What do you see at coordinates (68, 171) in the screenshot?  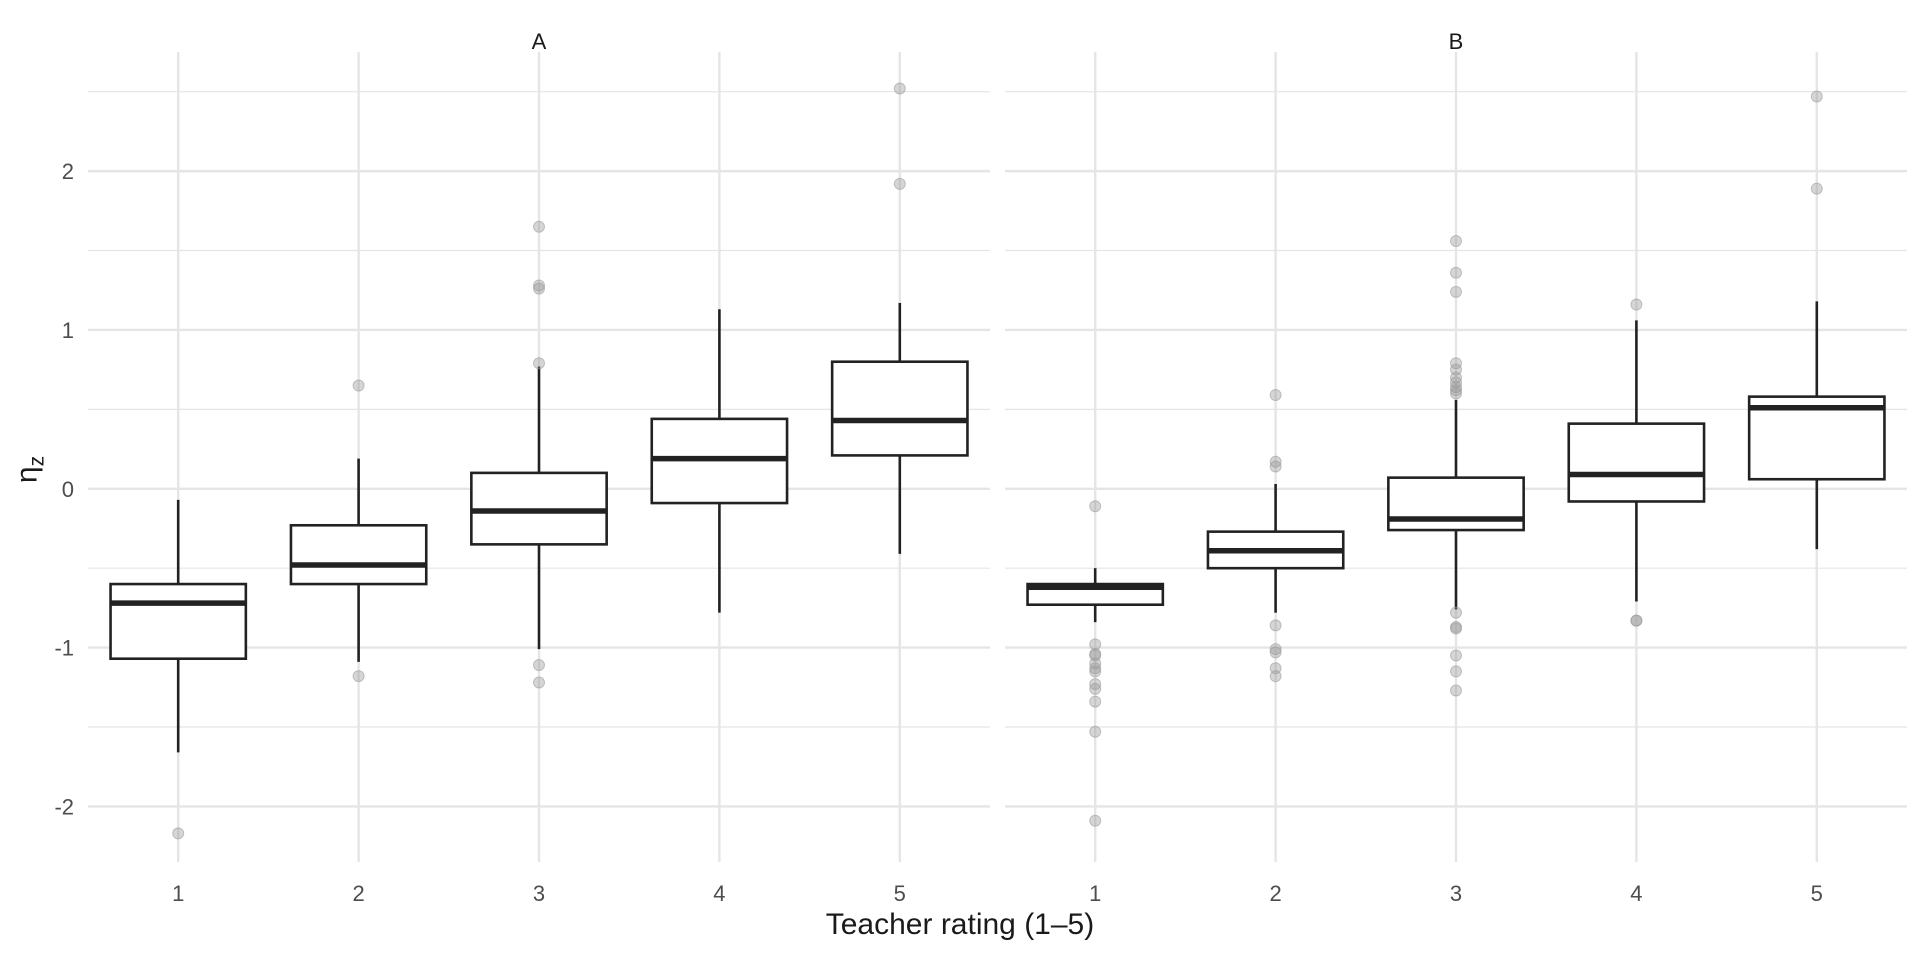 I see `y-tick-label: 2` at bounding box center [68, 171].